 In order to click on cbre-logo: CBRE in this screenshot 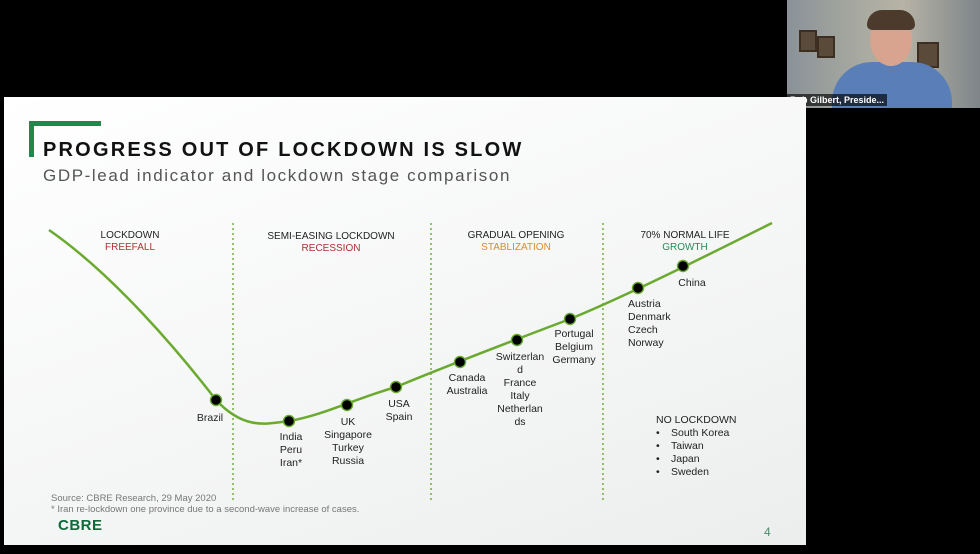, I will do `click(80, 525)`.